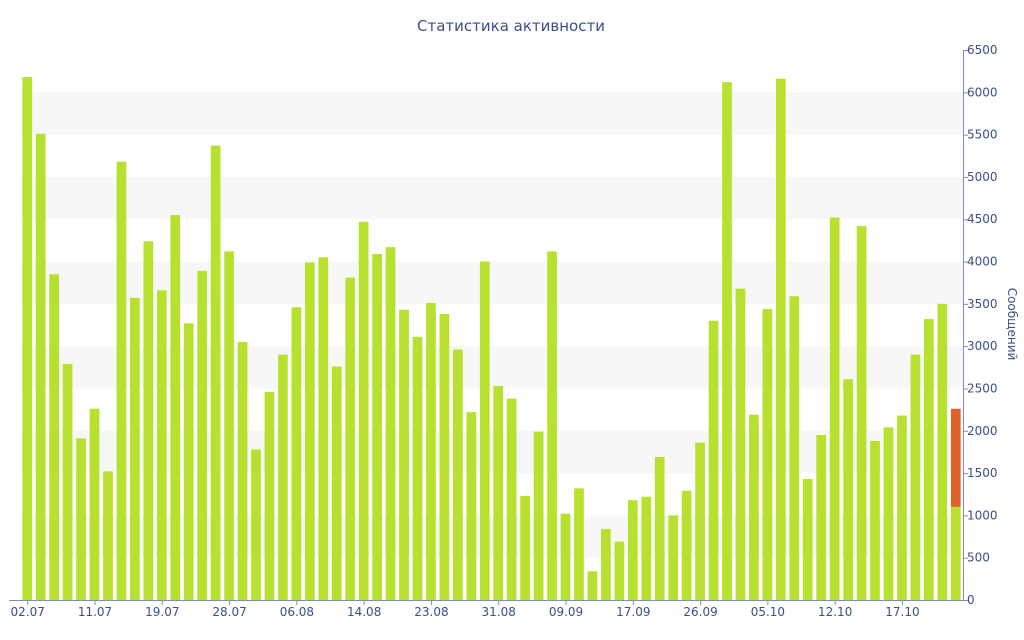 The image size is (1024, 640). I want to click on x-tick-label: 26.09, so click(700, 612).